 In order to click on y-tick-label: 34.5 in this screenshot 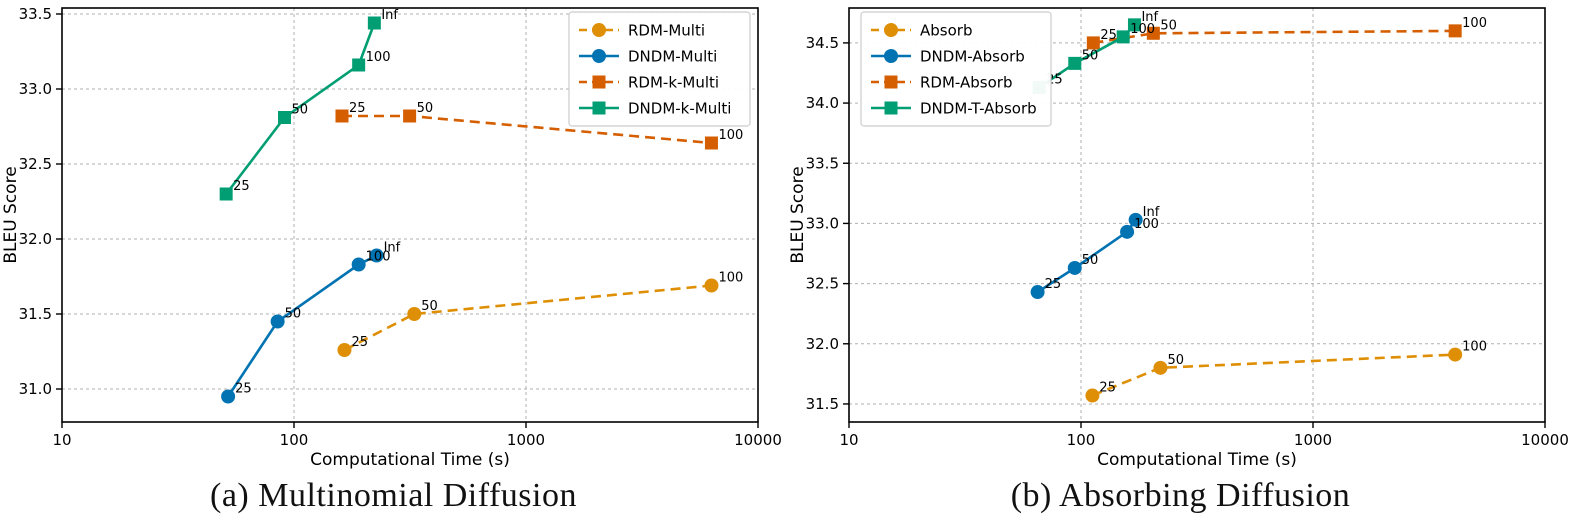, I will do `click(822, 43)`.